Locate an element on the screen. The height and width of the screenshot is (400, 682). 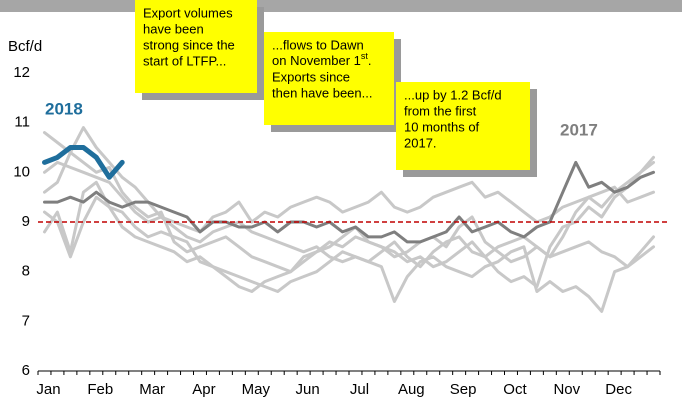
x-tick-label: Sep is located at coordinates (463, 389).